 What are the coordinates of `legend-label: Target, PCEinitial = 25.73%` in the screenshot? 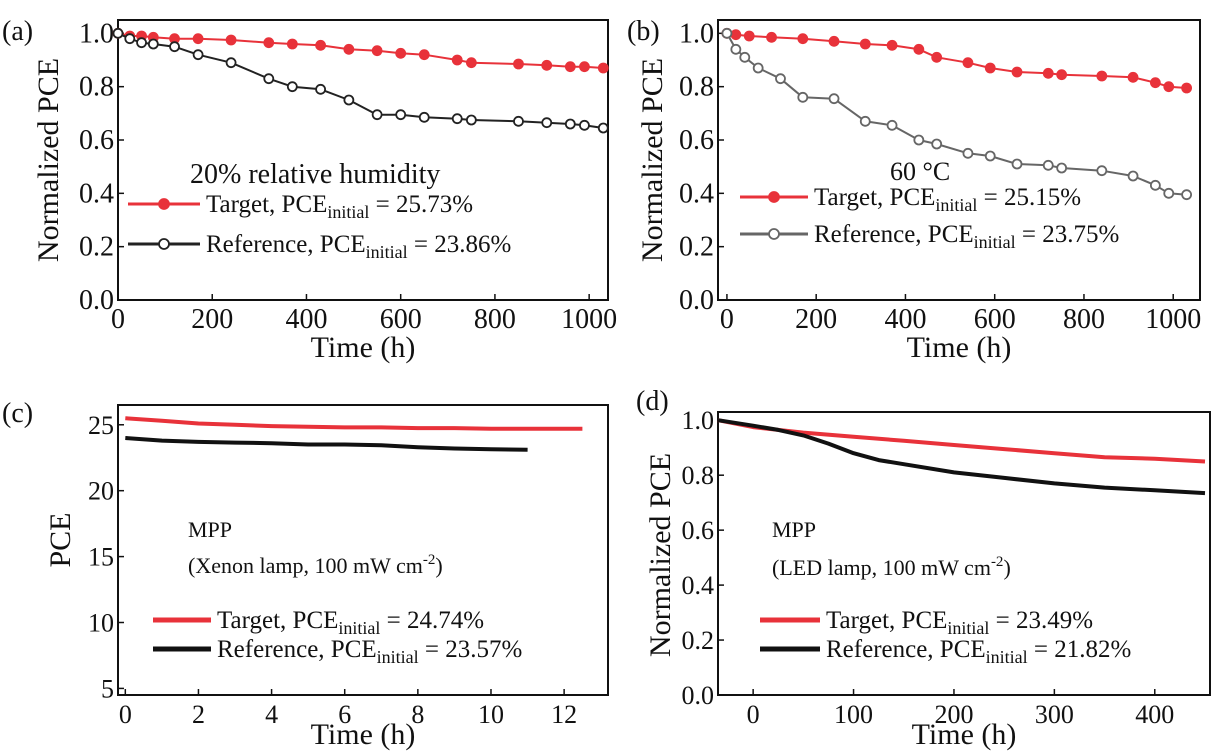 It's located at (339, 206).